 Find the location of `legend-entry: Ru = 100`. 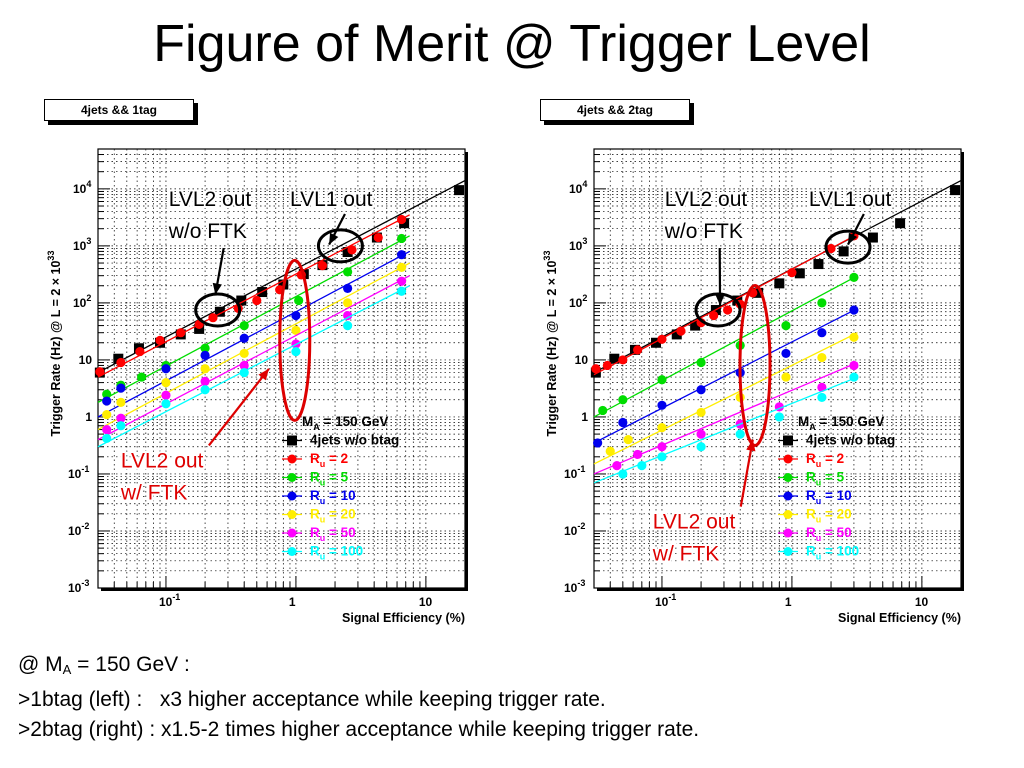

legend-entry: Ru = 100 is located at coordinates (818, 553).